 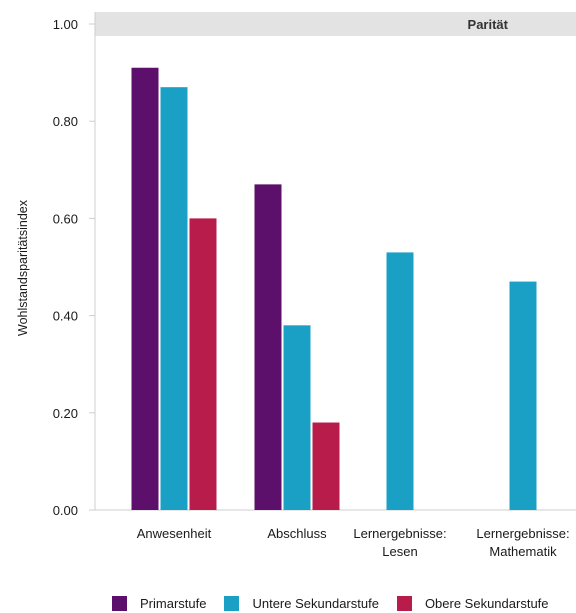 I want to click on legend-swatch-primarstufe, so click(x=119, y=603).